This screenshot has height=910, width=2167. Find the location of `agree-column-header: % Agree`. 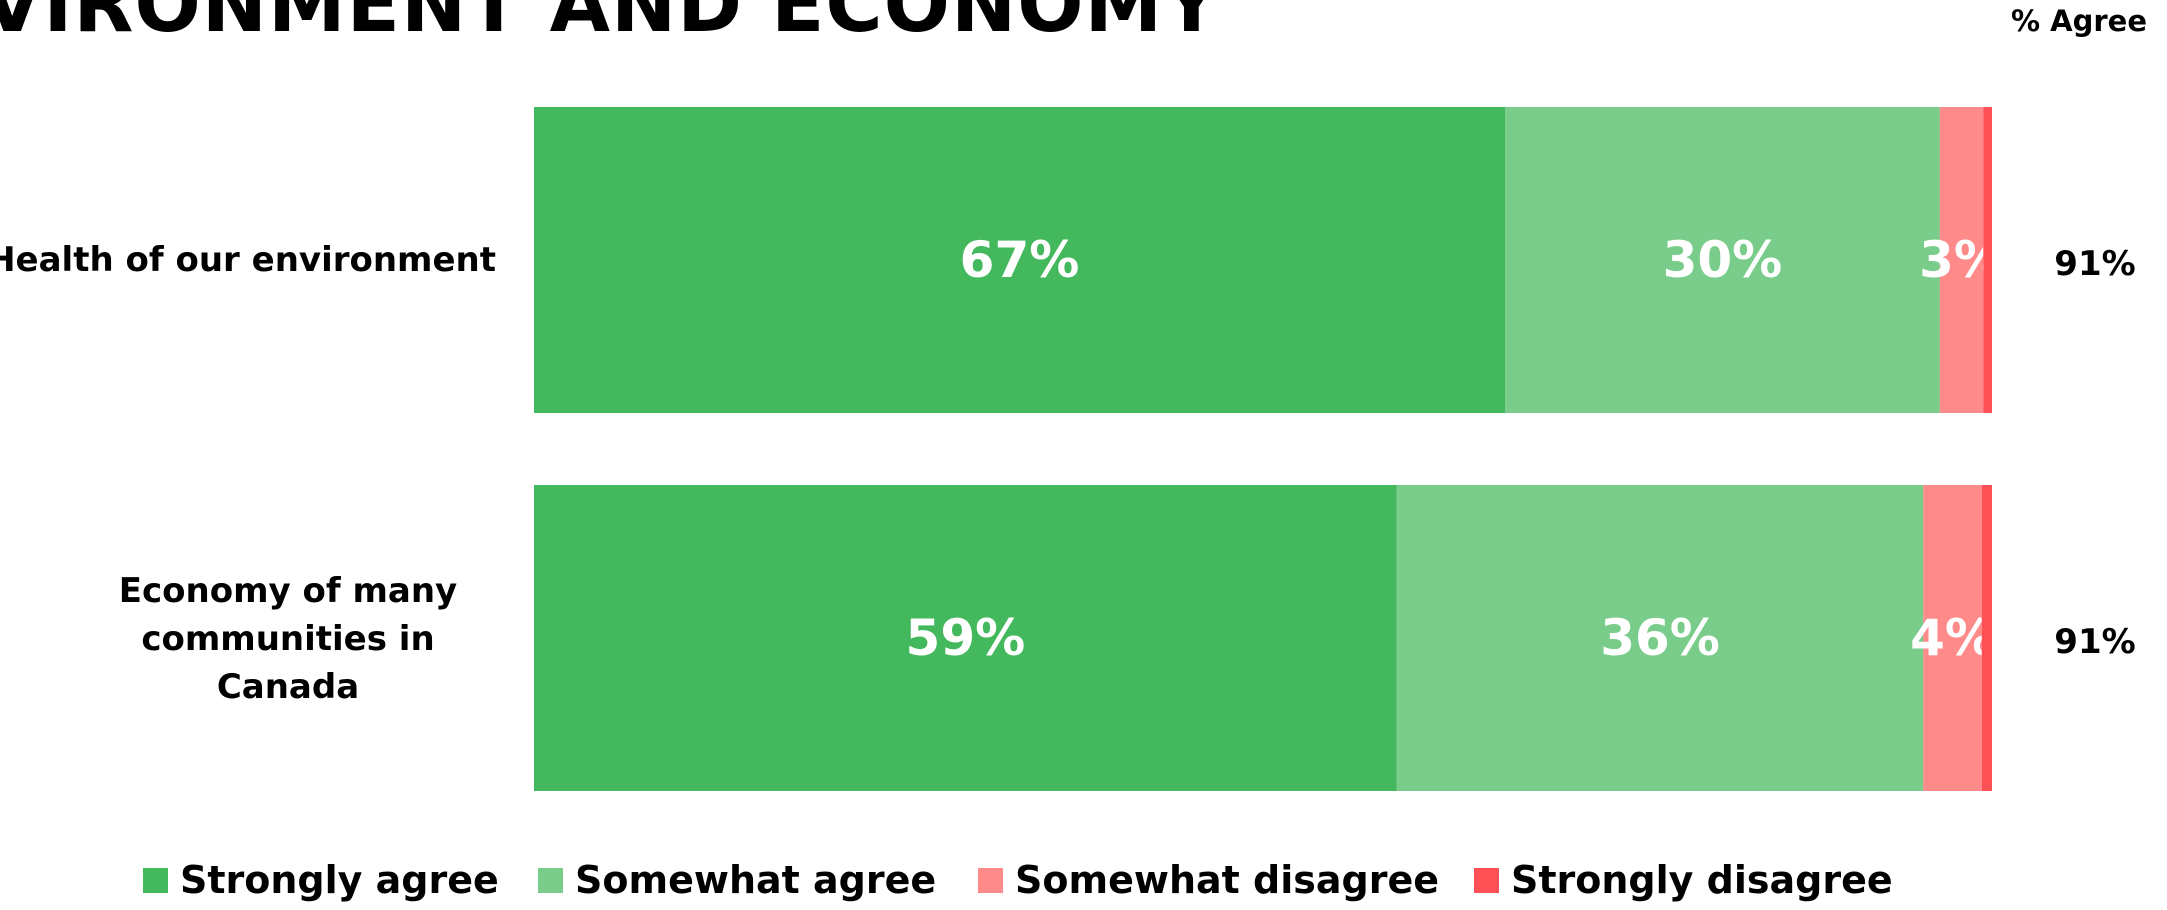

agree-column-header: % Agree is located at coordinates (2079, 21).